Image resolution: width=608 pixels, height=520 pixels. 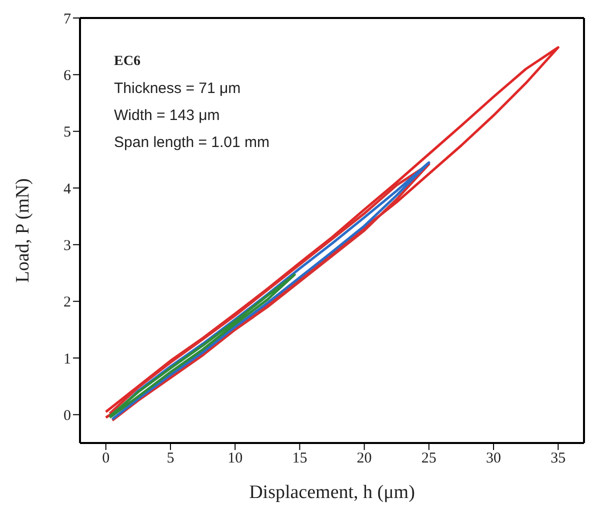 I want to click on x-tick-label: 0, so click(x=106, y=458).